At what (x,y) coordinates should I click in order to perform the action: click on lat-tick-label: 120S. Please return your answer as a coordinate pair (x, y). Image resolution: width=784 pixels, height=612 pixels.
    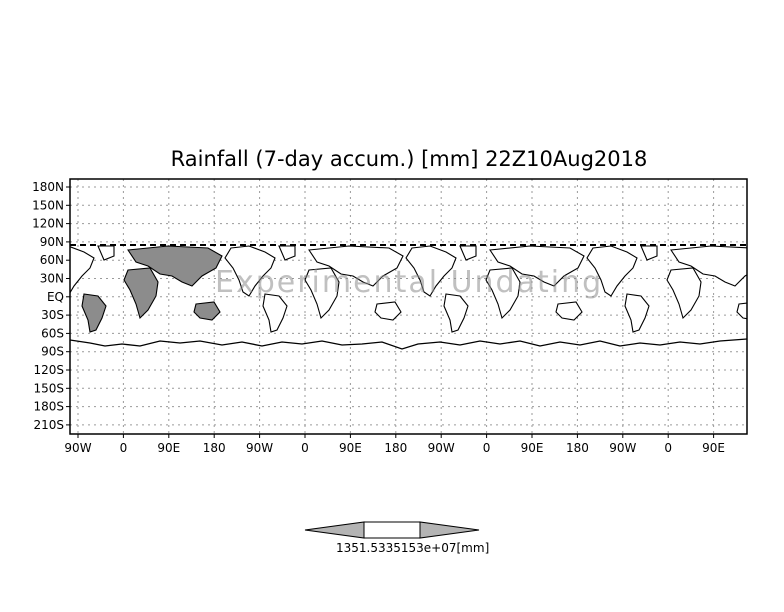
    Looking at the image, I should click on (48, 370).